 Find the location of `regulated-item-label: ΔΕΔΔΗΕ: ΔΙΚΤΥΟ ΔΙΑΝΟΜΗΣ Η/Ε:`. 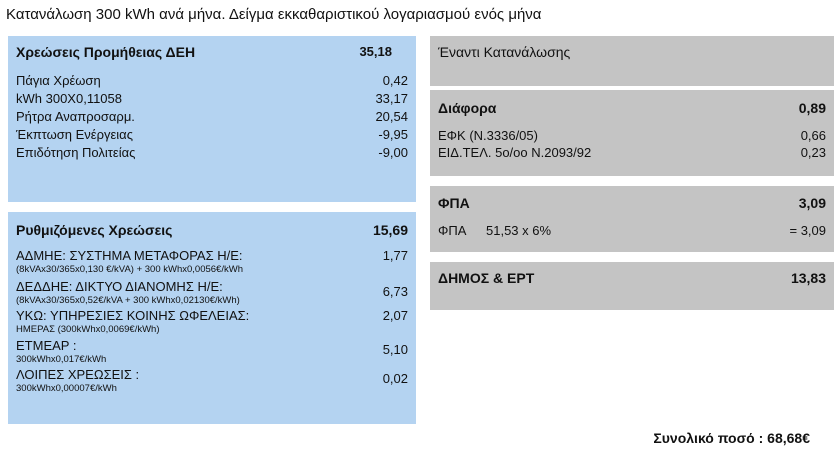

regulated-item-label: ΔΕΔΔΗΕ: ΔΙΚΤΥΟ ΔΙΑΝΟΜΗΣ Η/Ε: is located at coordinates (119, 286).